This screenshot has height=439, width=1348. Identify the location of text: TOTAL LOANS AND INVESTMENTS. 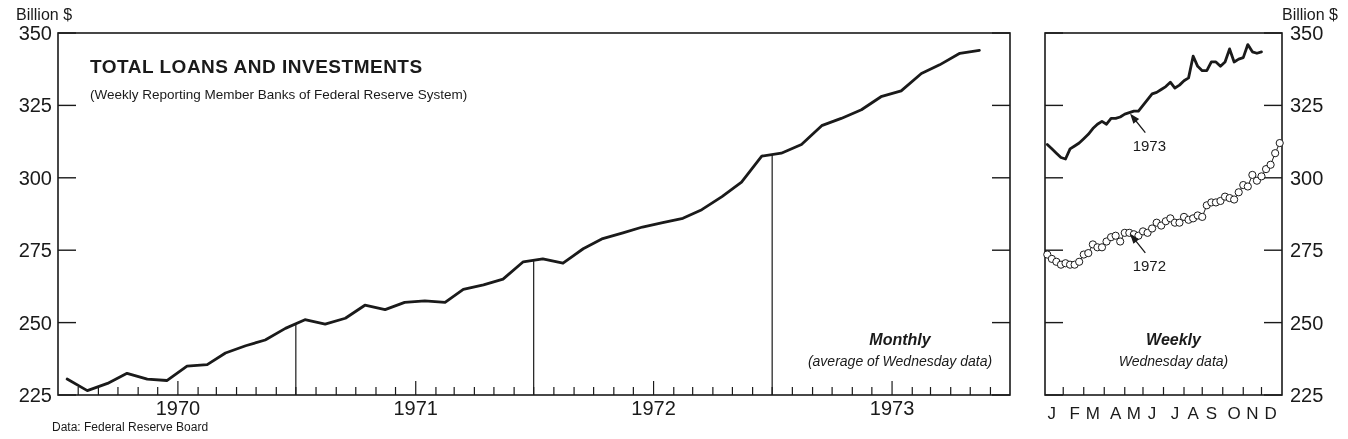
(256, 66).